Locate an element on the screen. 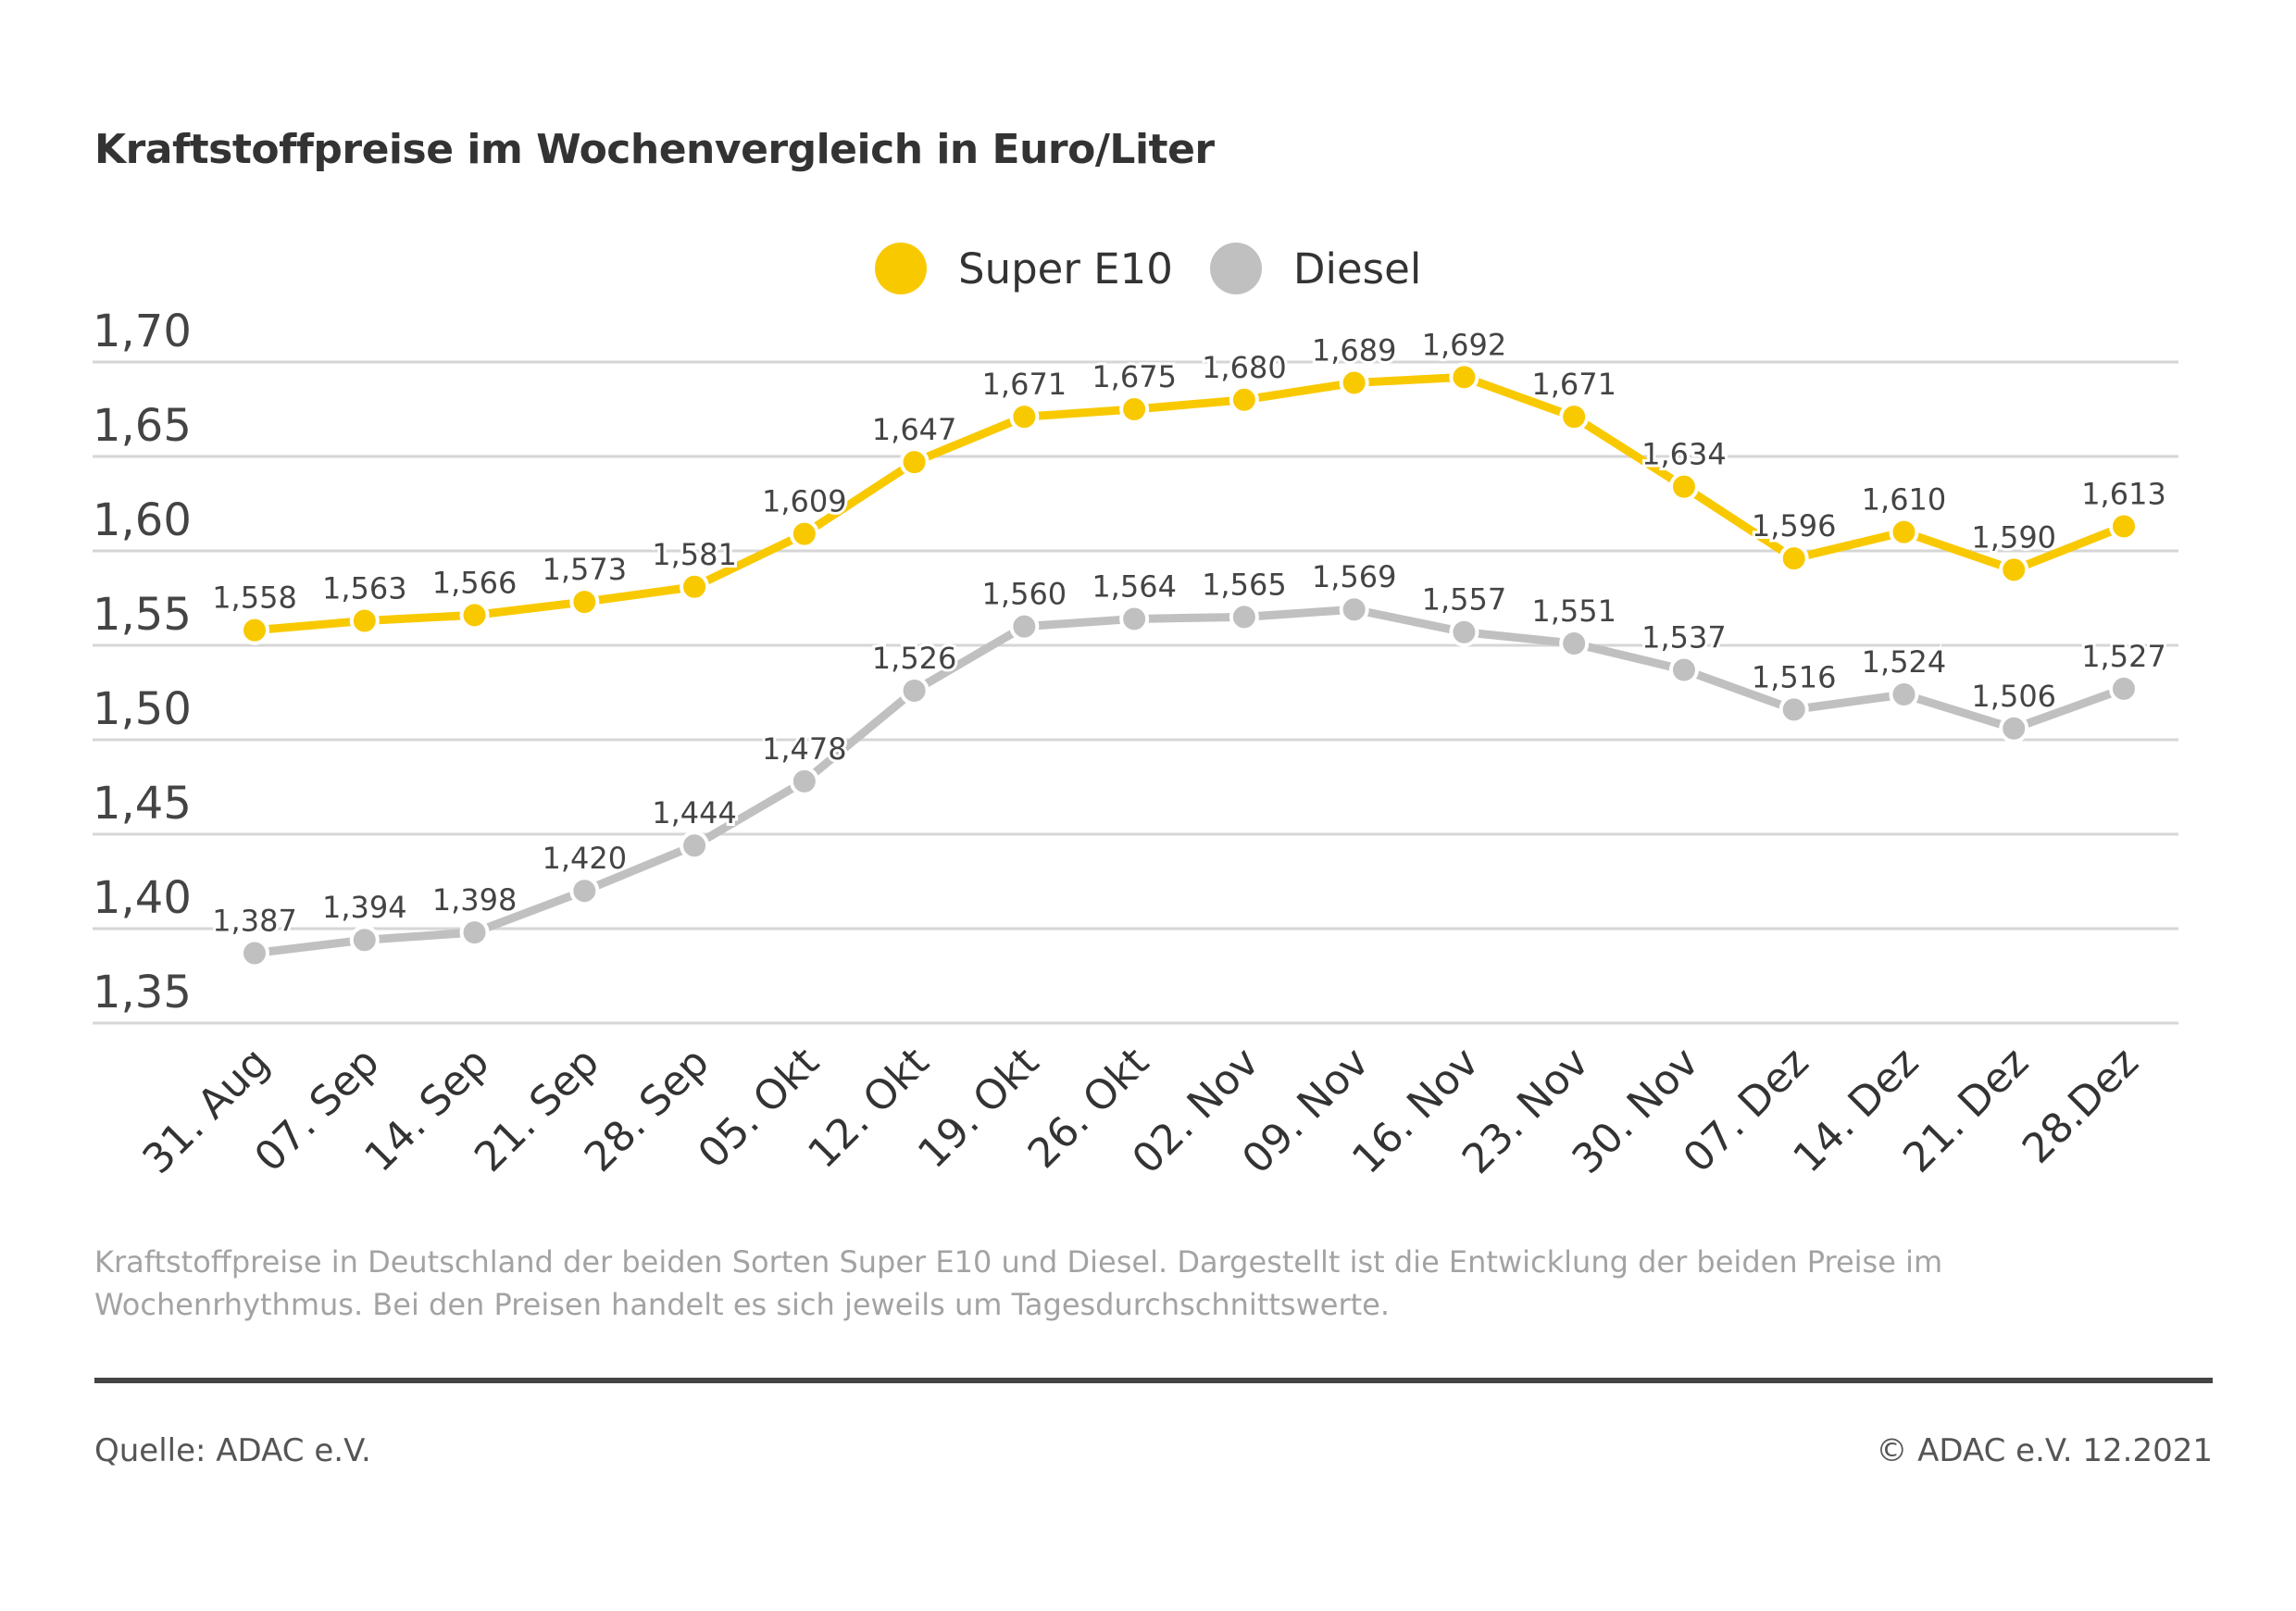 The width and height of the screenshot is (2296, 1611). x-tick-label: 31. Aug is located at coordinates (206, 1111).